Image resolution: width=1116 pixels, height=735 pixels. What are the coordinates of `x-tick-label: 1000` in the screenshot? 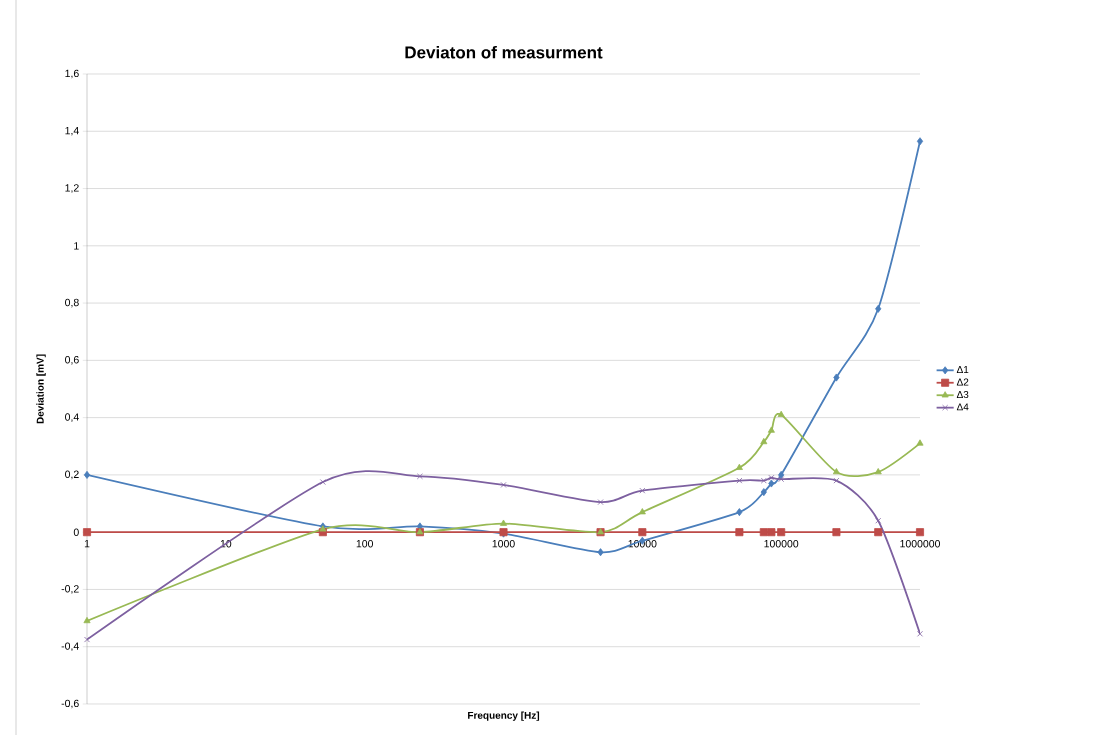 It's located at (503, 543).